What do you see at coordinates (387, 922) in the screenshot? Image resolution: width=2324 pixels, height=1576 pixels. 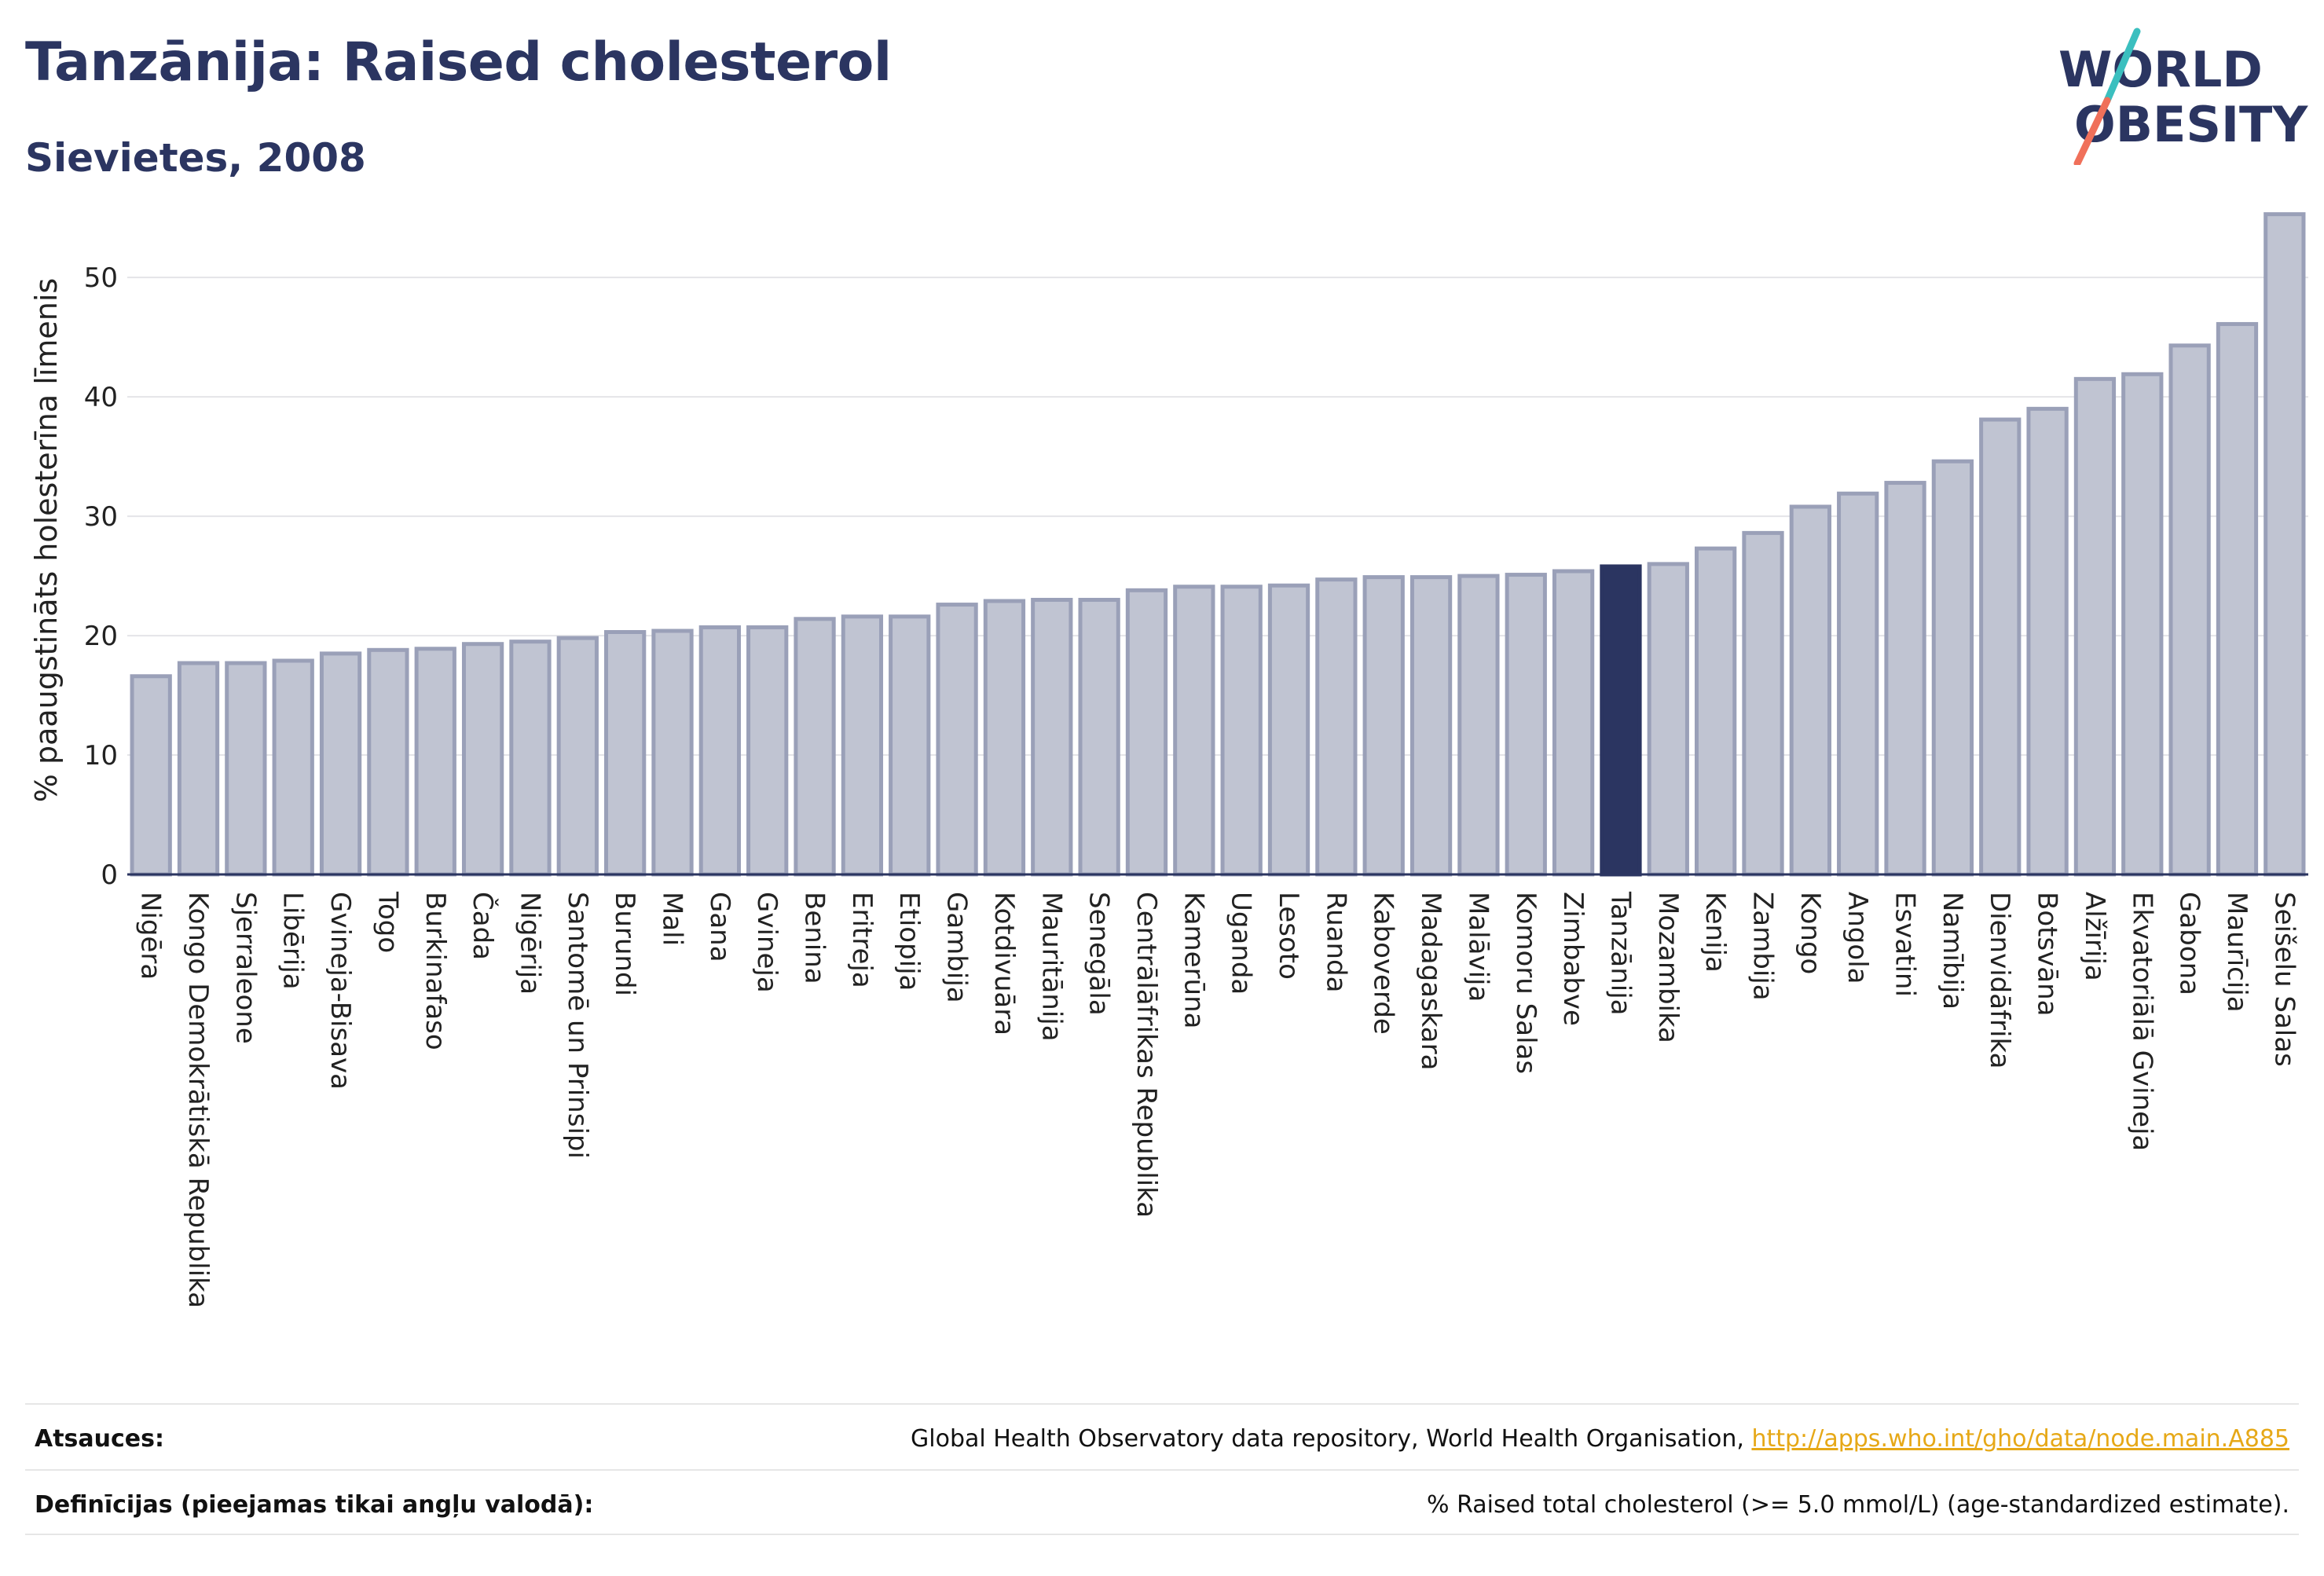 I see `x-tick-label: Togo` at bounding box center [387, 922].